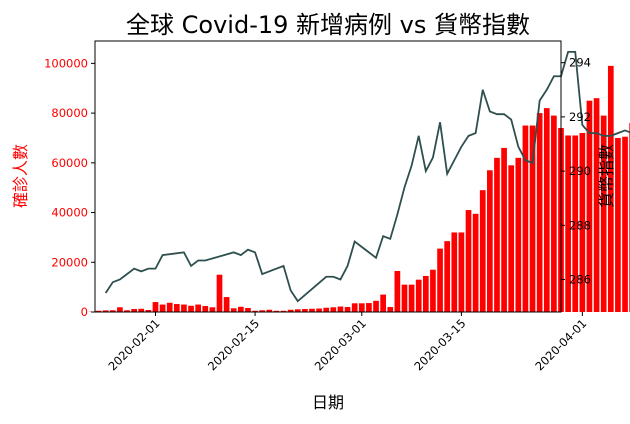 This screenshot has height=424, width=630. I want to click on right-tick-label: 290, so click(580, 171).